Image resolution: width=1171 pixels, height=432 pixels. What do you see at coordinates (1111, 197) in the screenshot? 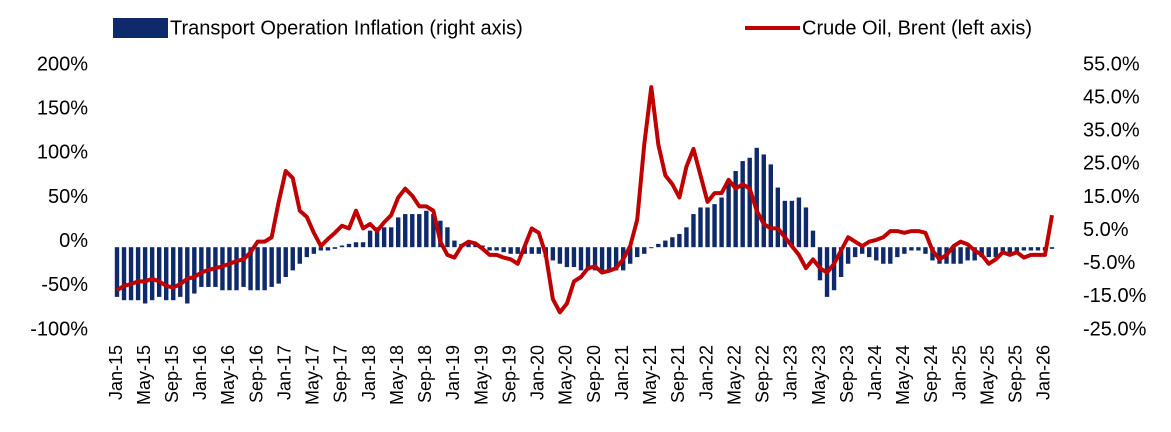
I see `y2-tick-label: 15.0%` at bounding box center [1111, 197].